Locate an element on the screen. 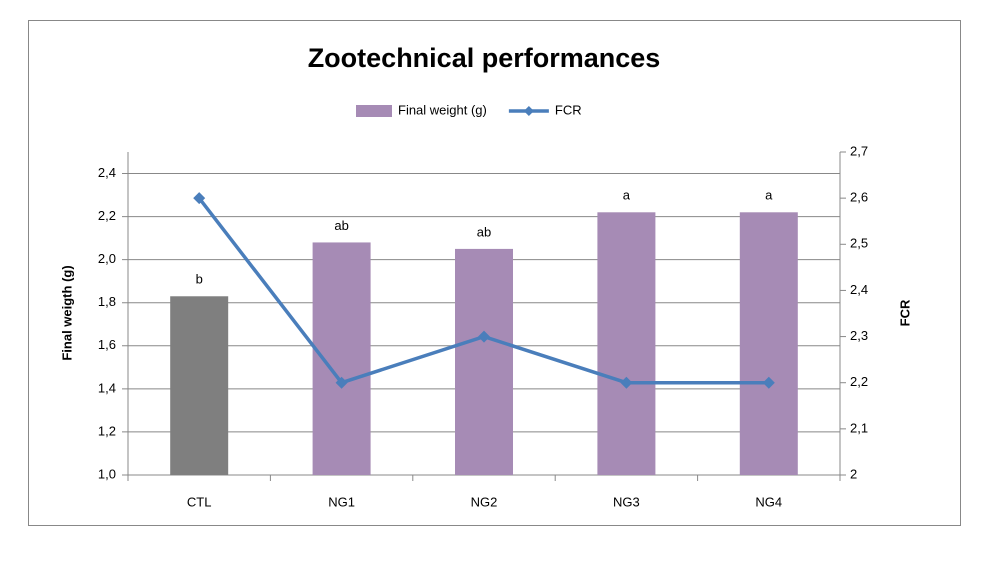 This screenshot has width=989, height=563. legend-label: FCR is located at coordinates (568, 109).